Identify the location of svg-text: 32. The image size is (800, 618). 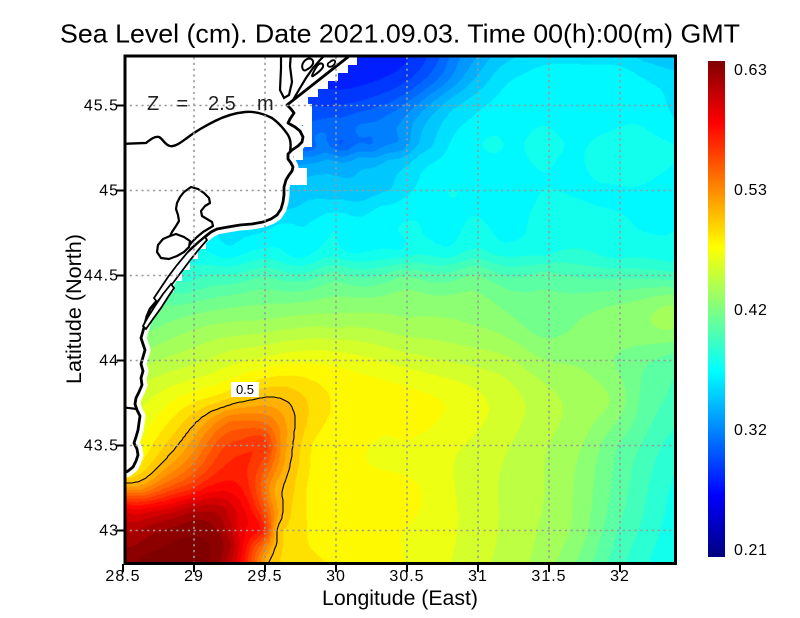
(620, 576).